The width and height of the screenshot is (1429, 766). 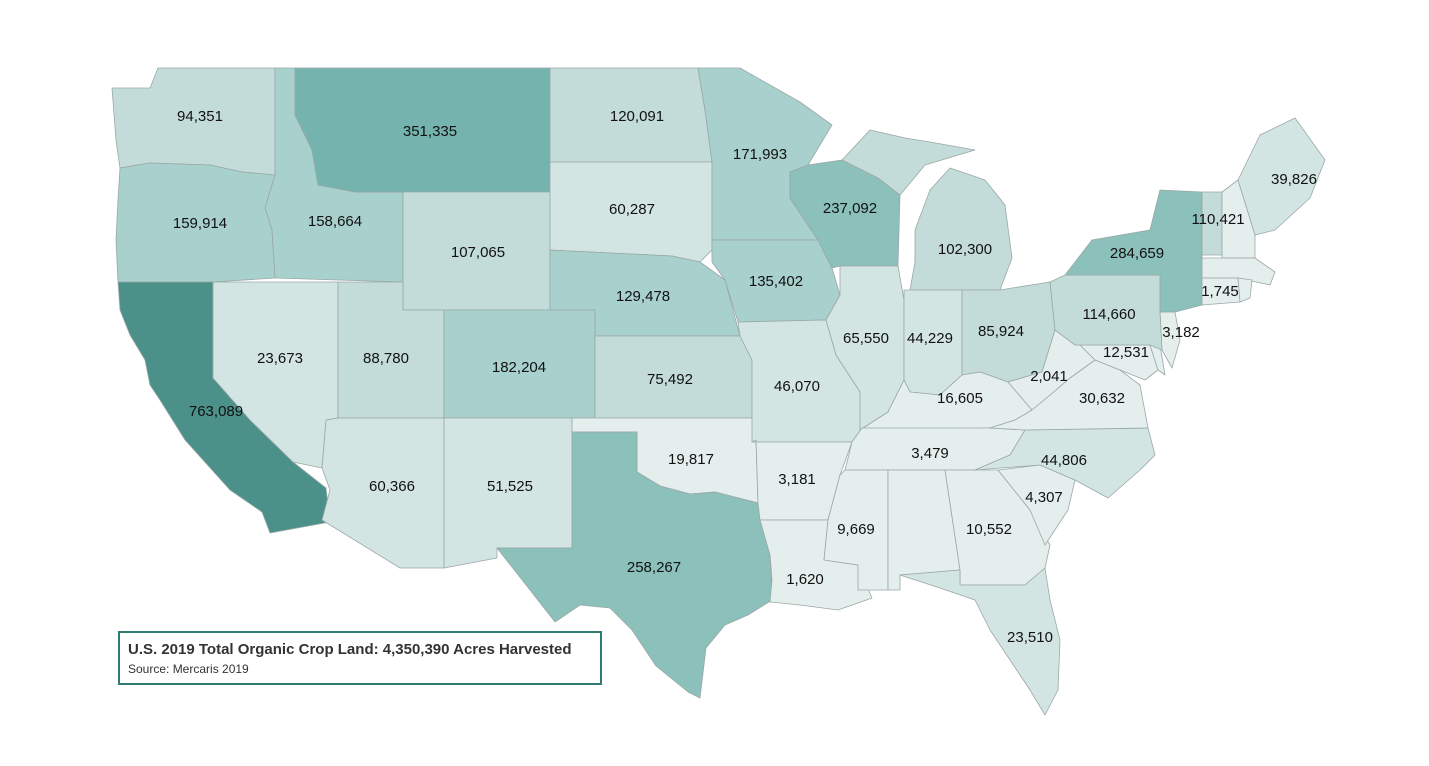 I want to click on label-tn: 3,479, so click(x=930, y=453).